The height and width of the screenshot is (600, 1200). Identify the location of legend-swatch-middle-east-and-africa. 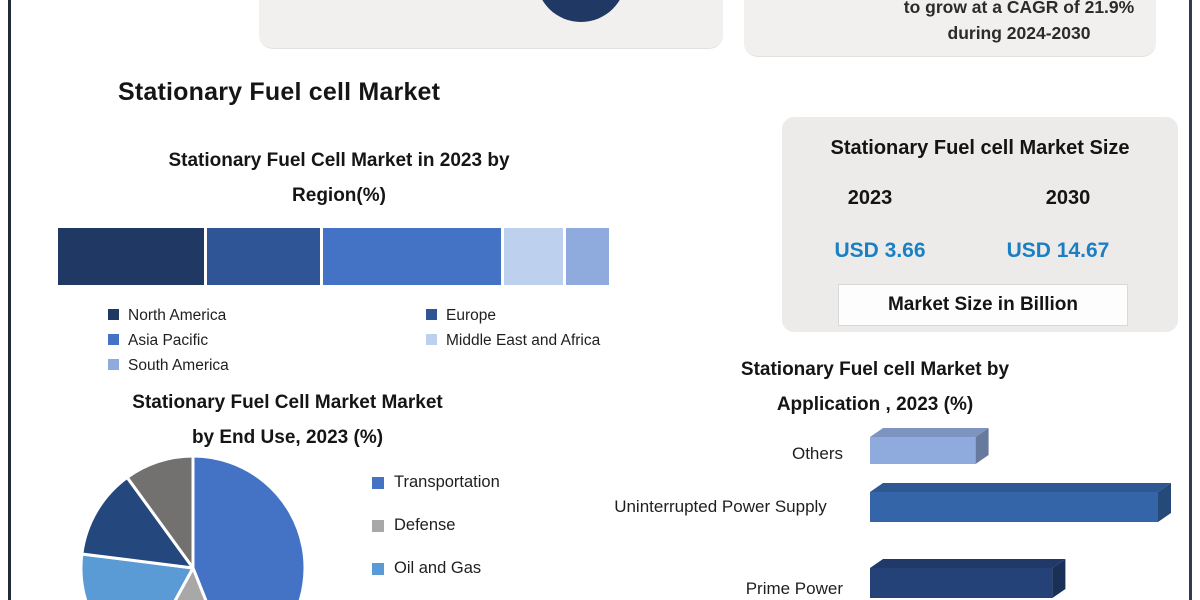
(431, 339).